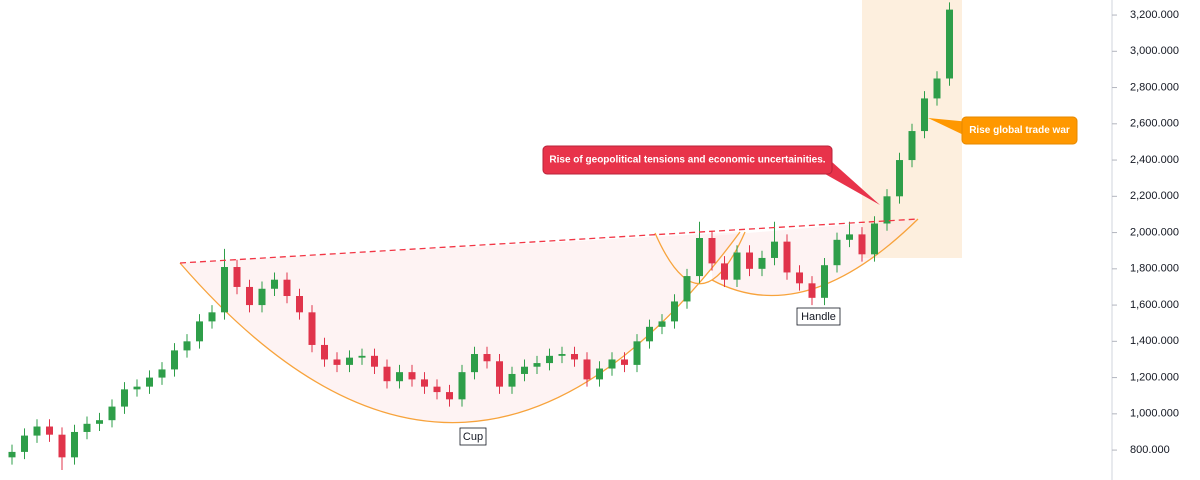 This screenshot has height=480, width=1200. I want to click on y-tick-label: 3,200.000, so click(1154, 15).